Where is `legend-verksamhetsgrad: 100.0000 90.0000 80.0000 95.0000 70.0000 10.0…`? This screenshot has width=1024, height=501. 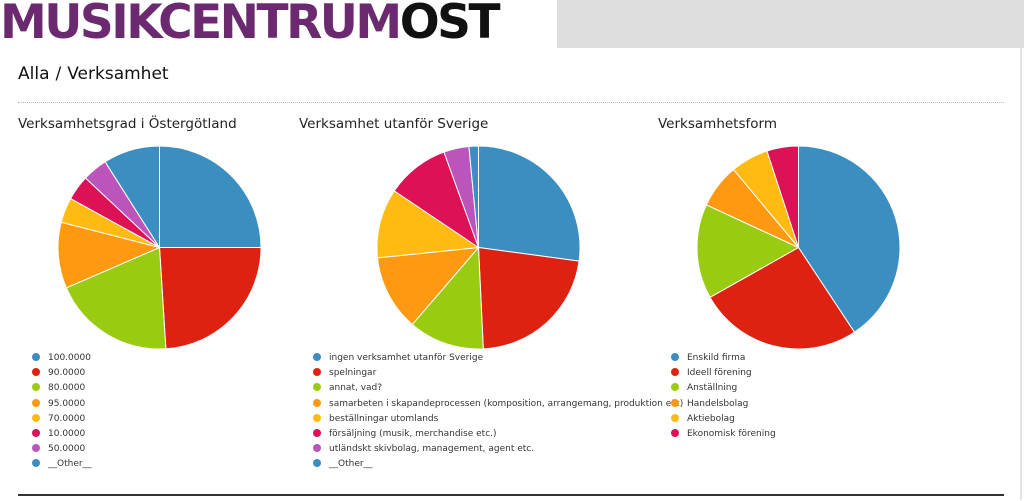 legend-verksamhetsgrad: 100.0000 90.0000 80.0000 95.0000 70.0000 10.0… is located at coordinates (62, 412).